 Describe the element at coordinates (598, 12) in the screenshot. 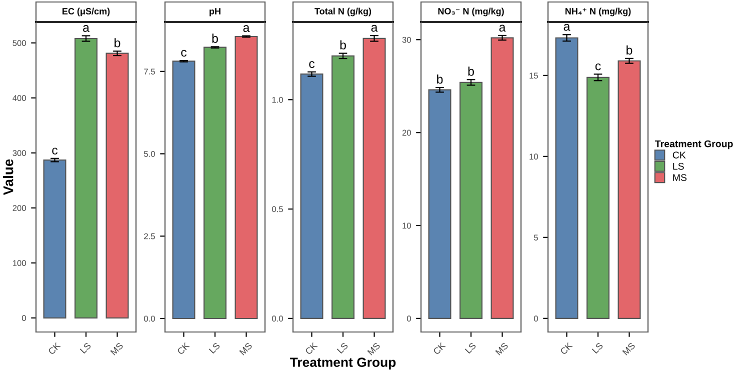

I see `chart-title: NH₄⁺ N (mg/kg)` at that location.